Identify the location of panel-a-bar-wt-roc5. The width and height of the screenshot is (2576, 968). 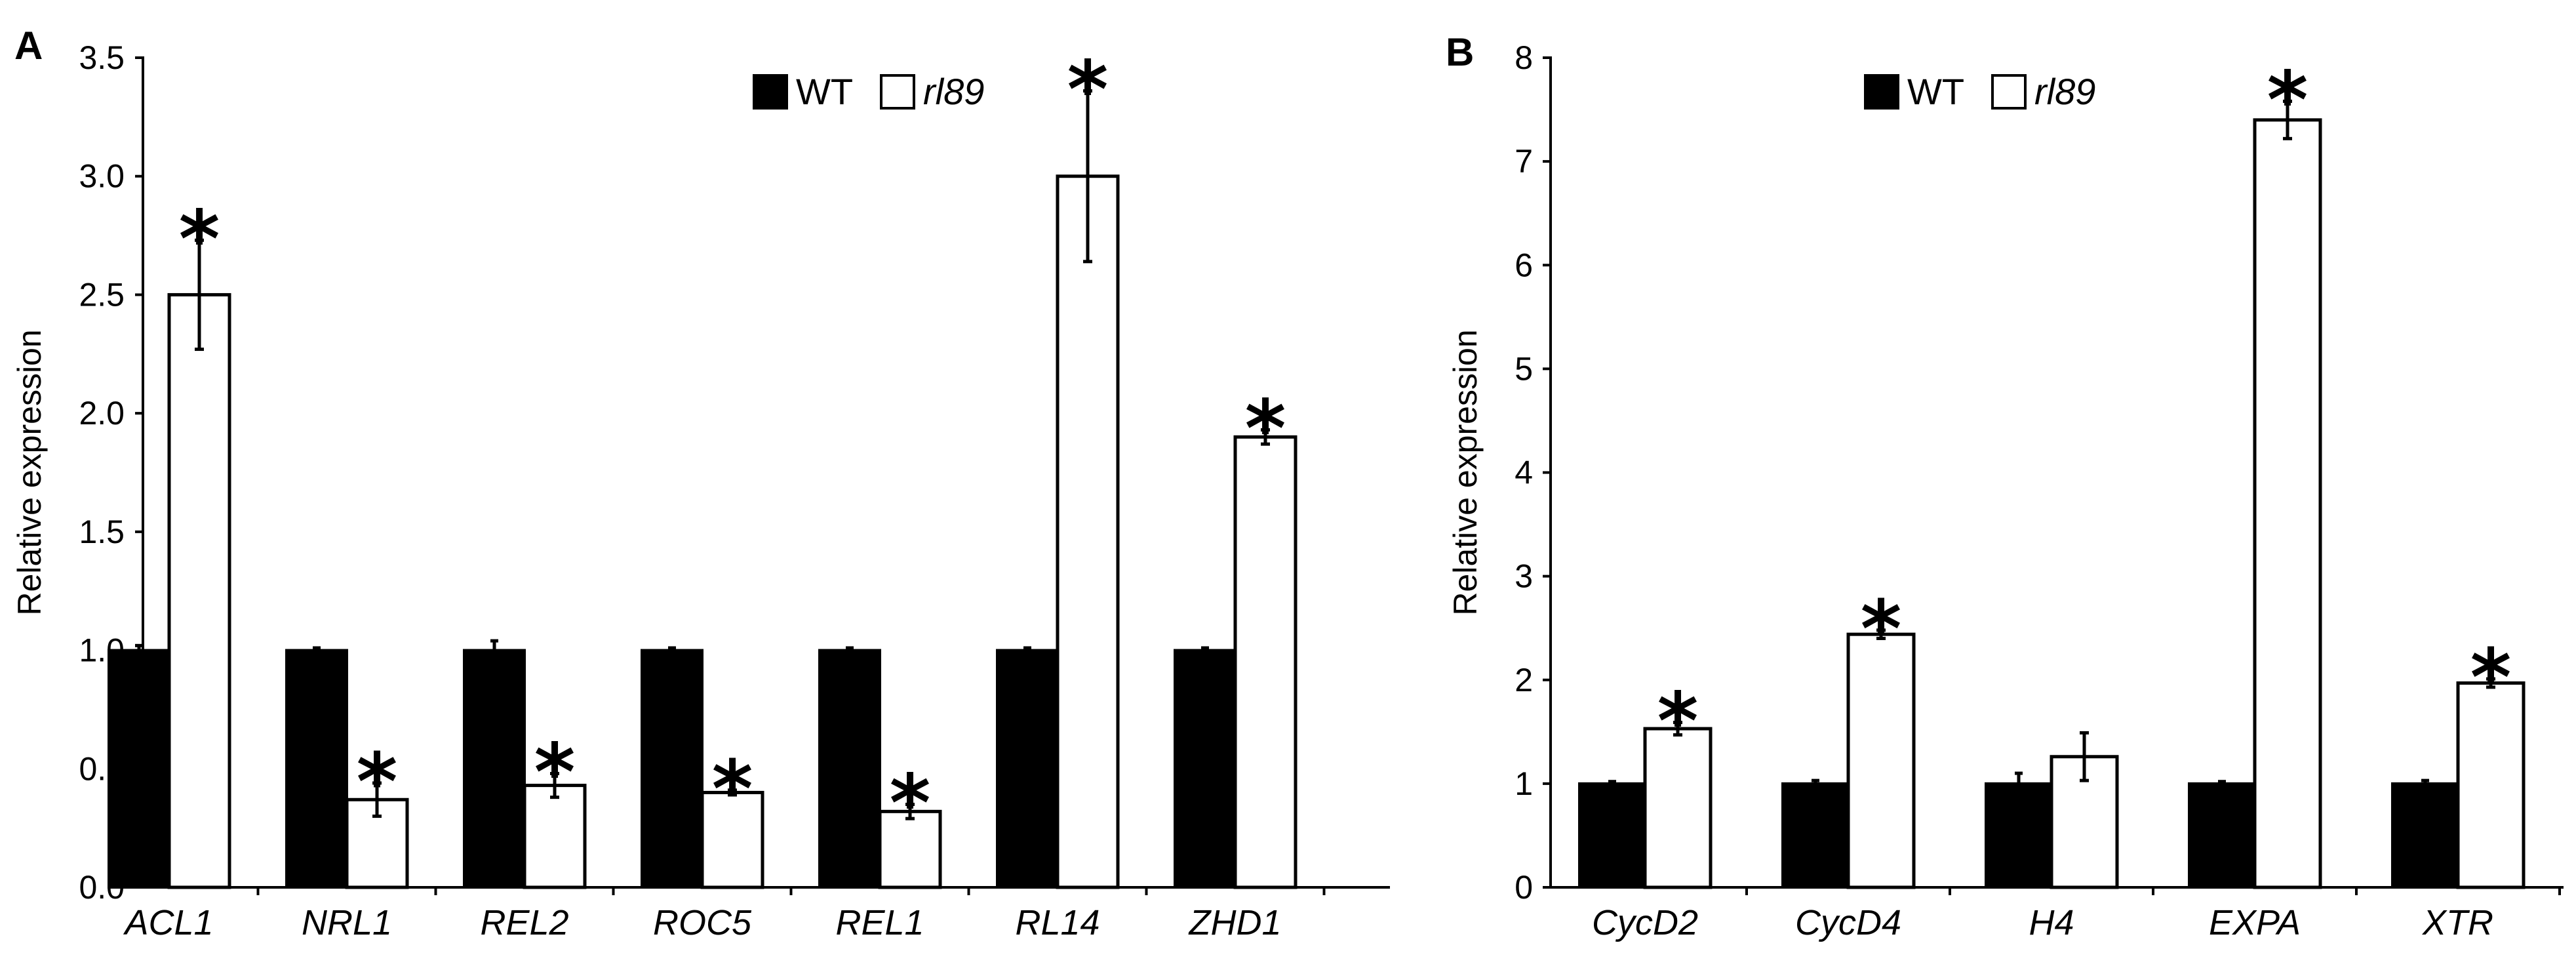
(672, 769).